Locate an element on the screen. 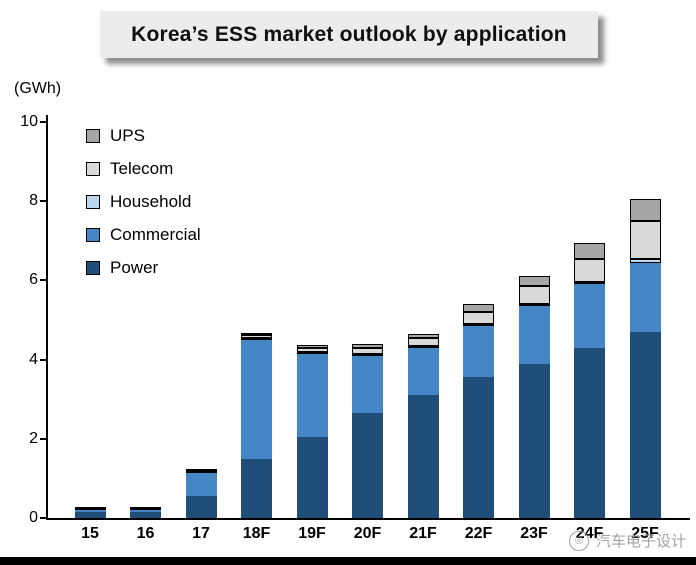 Image resolution: width=696 pixels, height=565 pixels. legend-label: Commercial is located at coordinates (155, 234).